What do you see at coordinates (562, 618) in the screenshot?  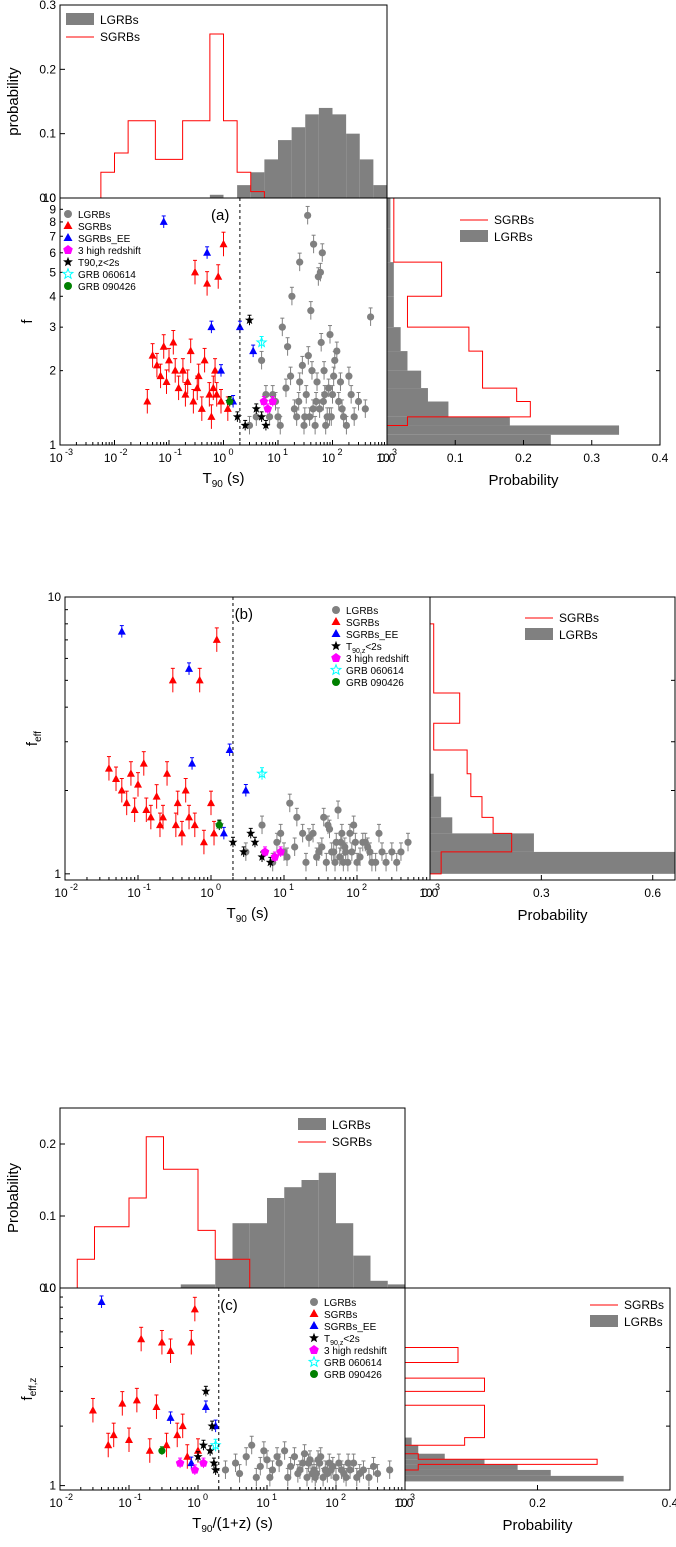 I see `legend-item: SGRBs` at bounding box center [562, 618].